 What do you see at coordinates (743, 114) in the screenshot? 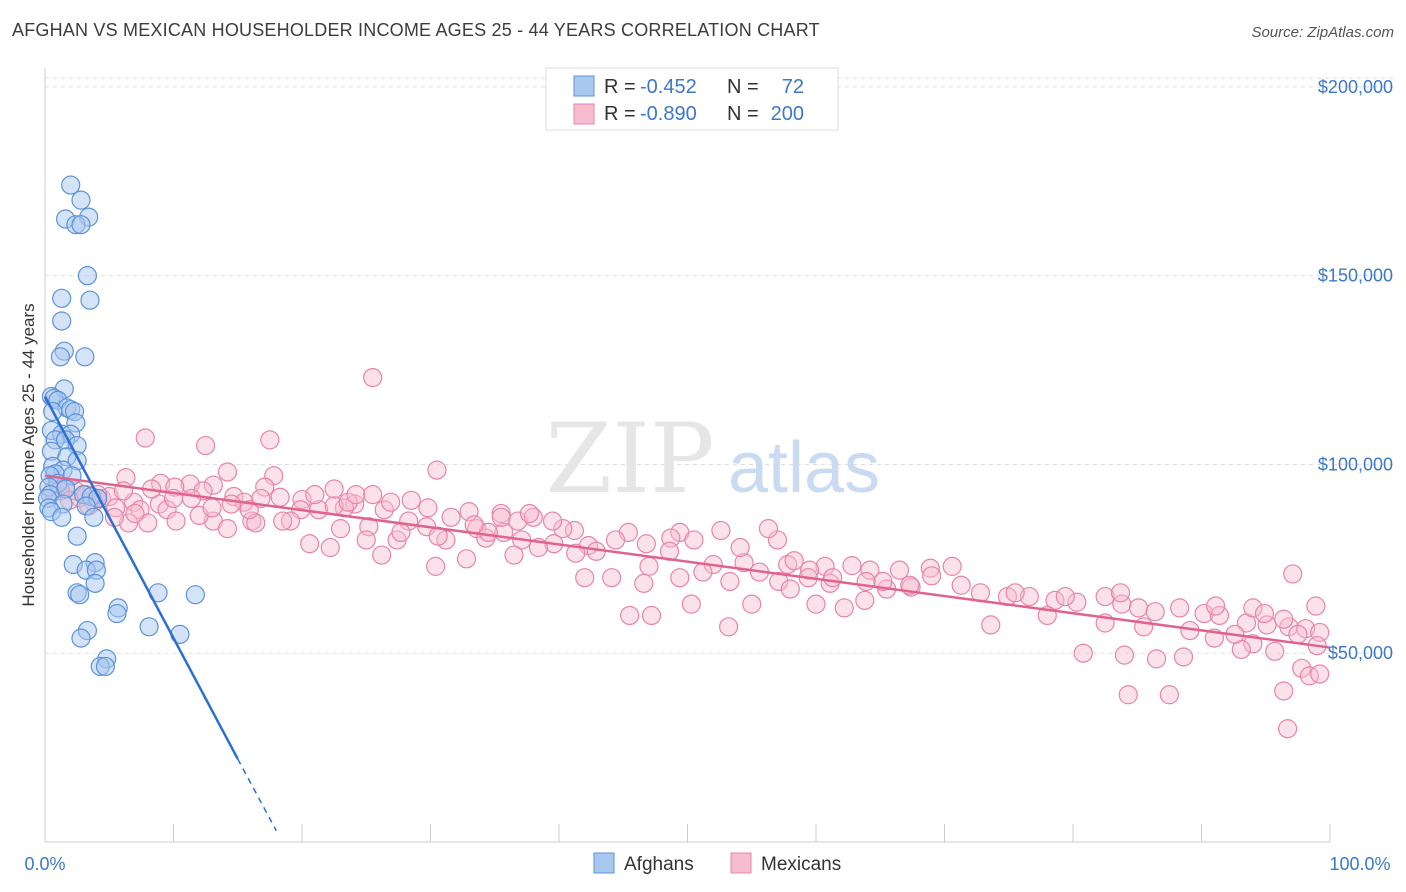
I see `legend-n-label-2: N =` at bounding box center [743, 114].